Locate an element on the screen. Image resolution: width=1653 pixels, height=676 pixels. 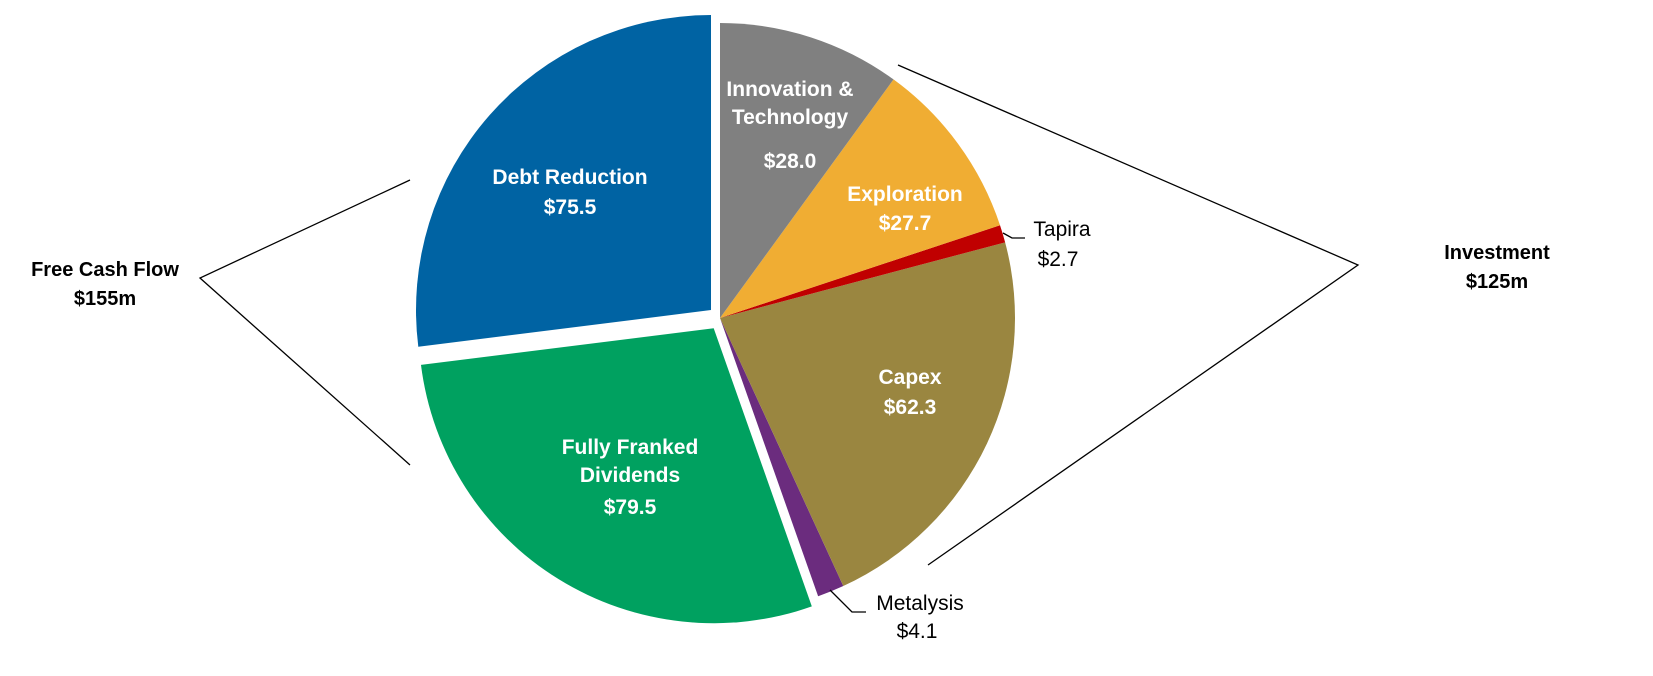
slice-value-label: $4.1 is located at coordinates (917, 631).